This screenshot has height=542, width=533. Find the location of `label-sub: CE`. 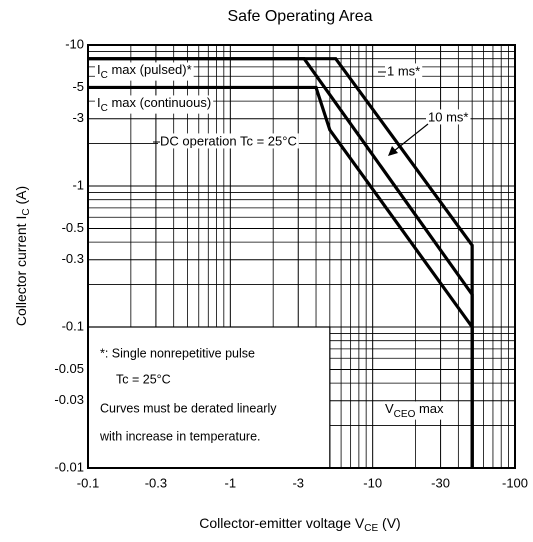

label-sub: CE is located at coordinates (371, 528).